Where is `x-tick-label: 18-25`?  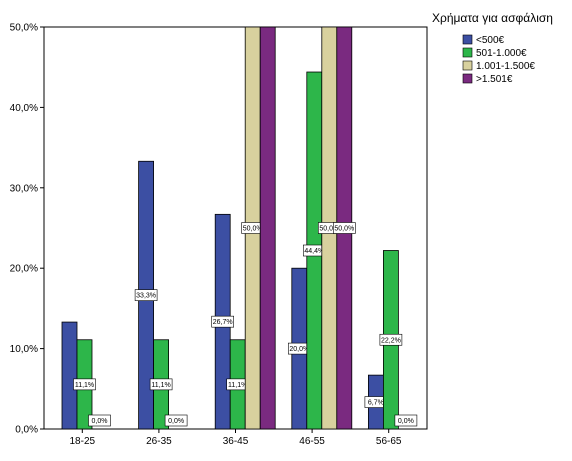 x-tick-label: 18-25 is located at coordinates (83, 441).